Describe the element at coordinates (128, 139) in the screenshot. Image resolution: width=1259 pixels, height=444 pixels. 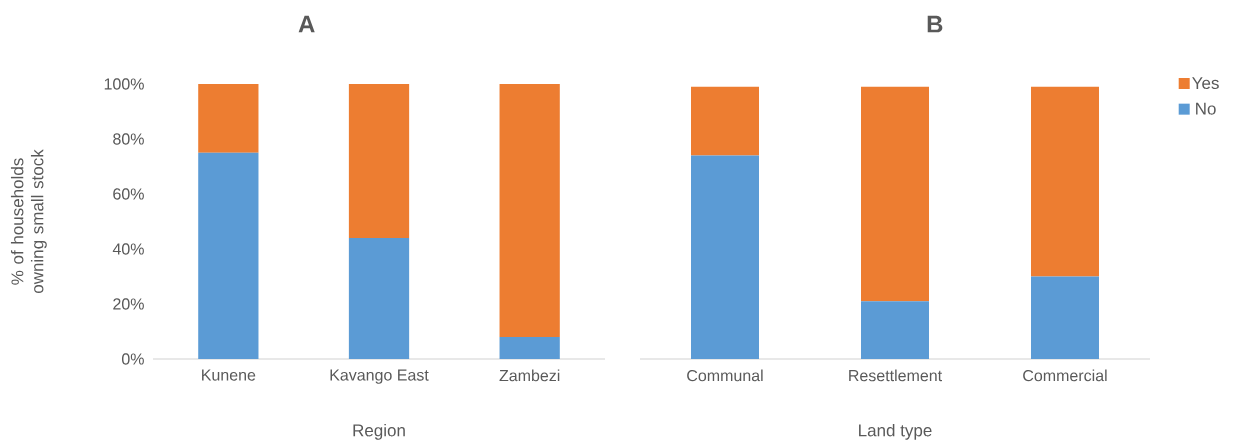
I see `y-tick-label: 80%` at that location.